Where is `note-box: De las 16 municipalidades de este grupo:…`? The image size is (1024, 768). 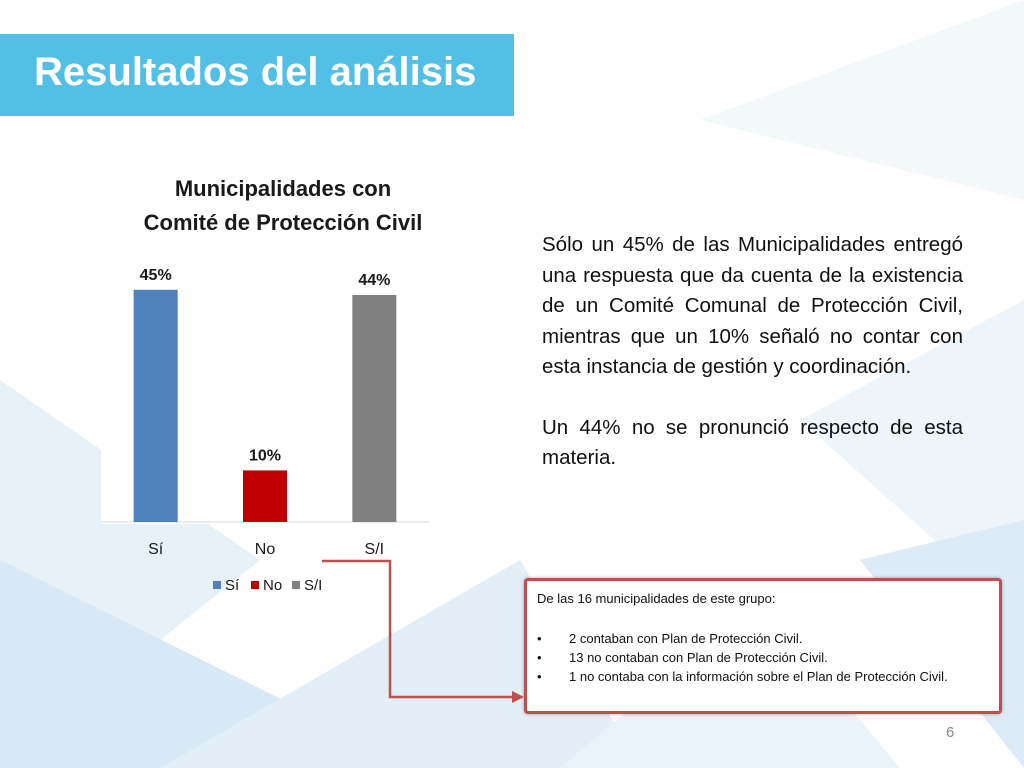
note-box: De las 16 municipalidades de este grupo:… is located at coordinates (763, 646).